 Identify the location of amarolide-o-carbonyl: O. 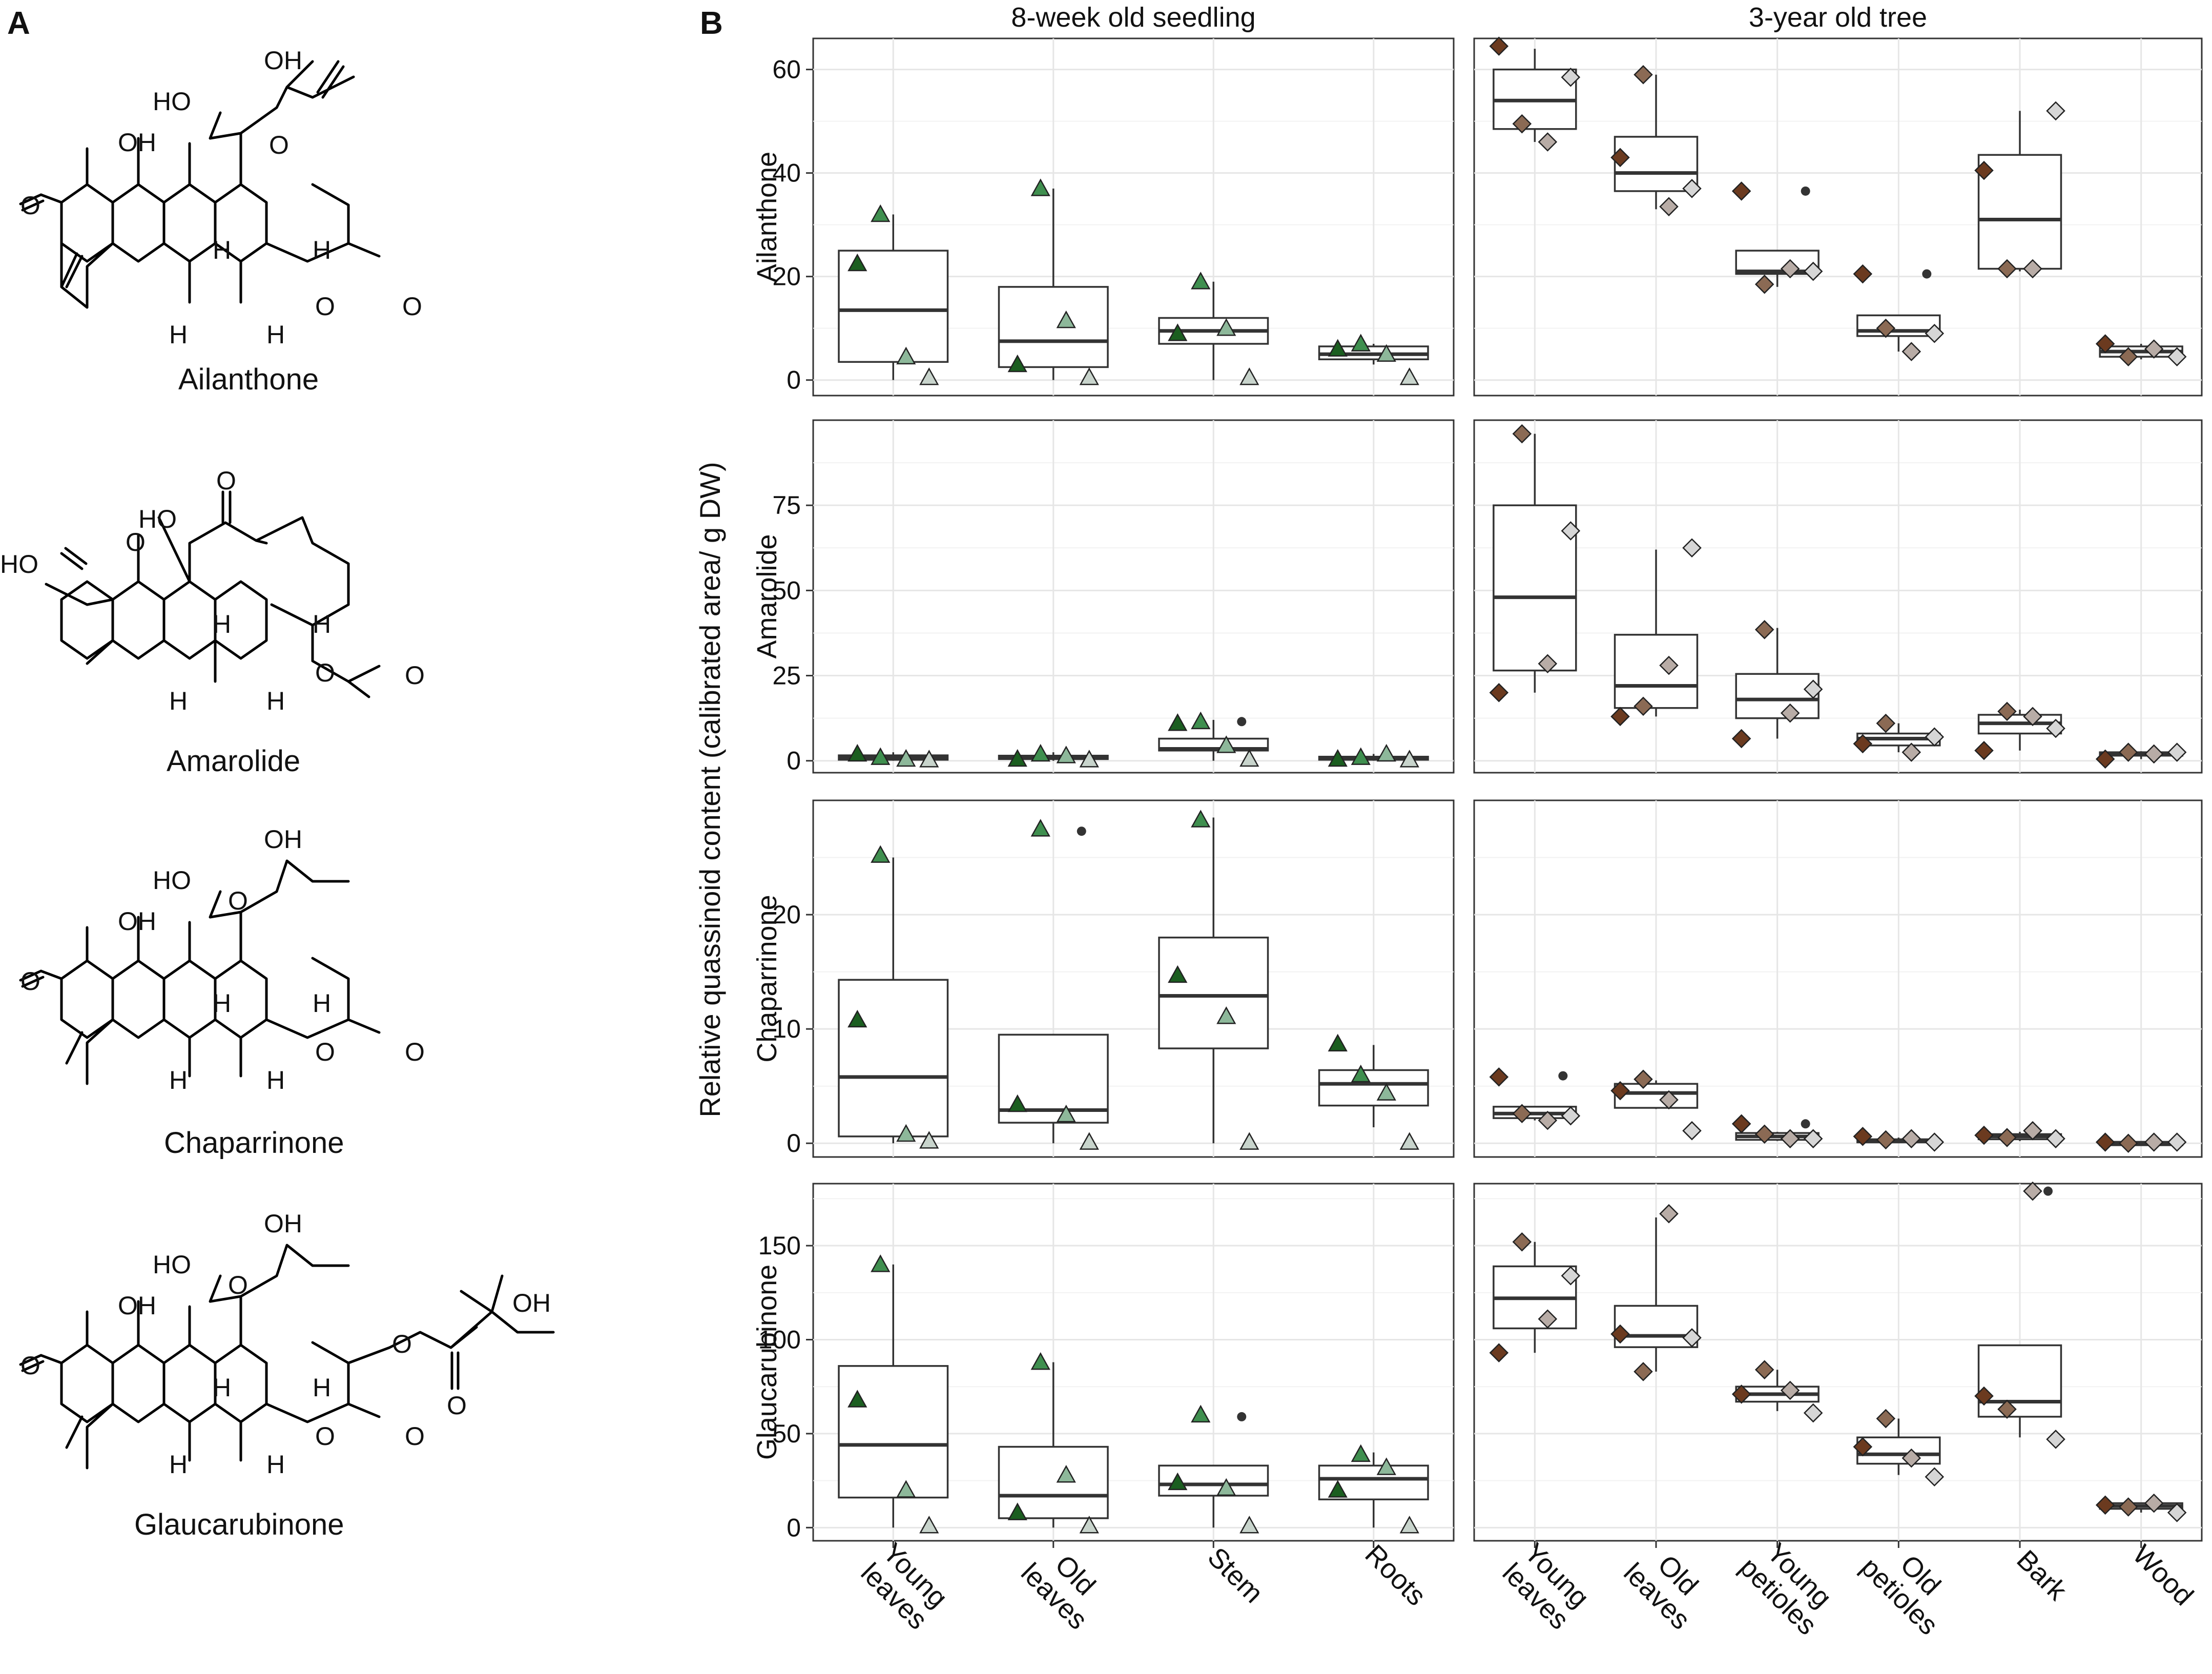
(415, 675).